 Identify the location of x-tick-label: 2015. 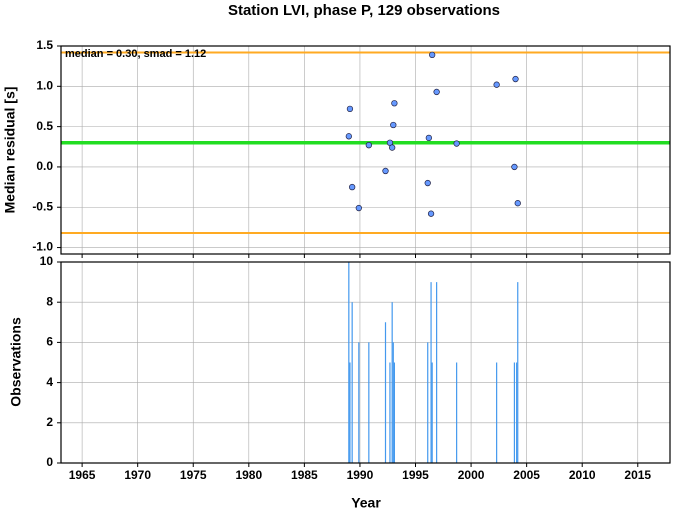
(637, 475).